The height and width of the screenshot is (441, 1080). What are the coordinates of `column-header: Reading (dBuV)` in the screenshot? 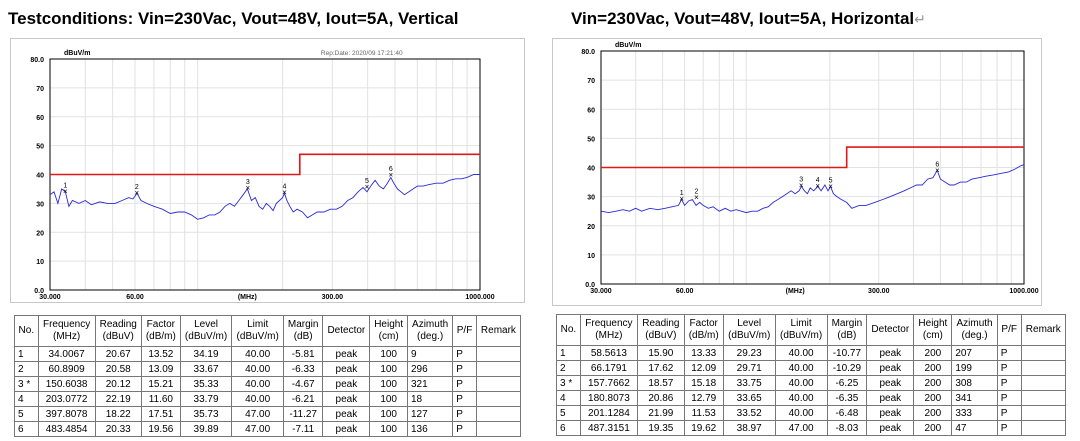 It's located at (118, 331).